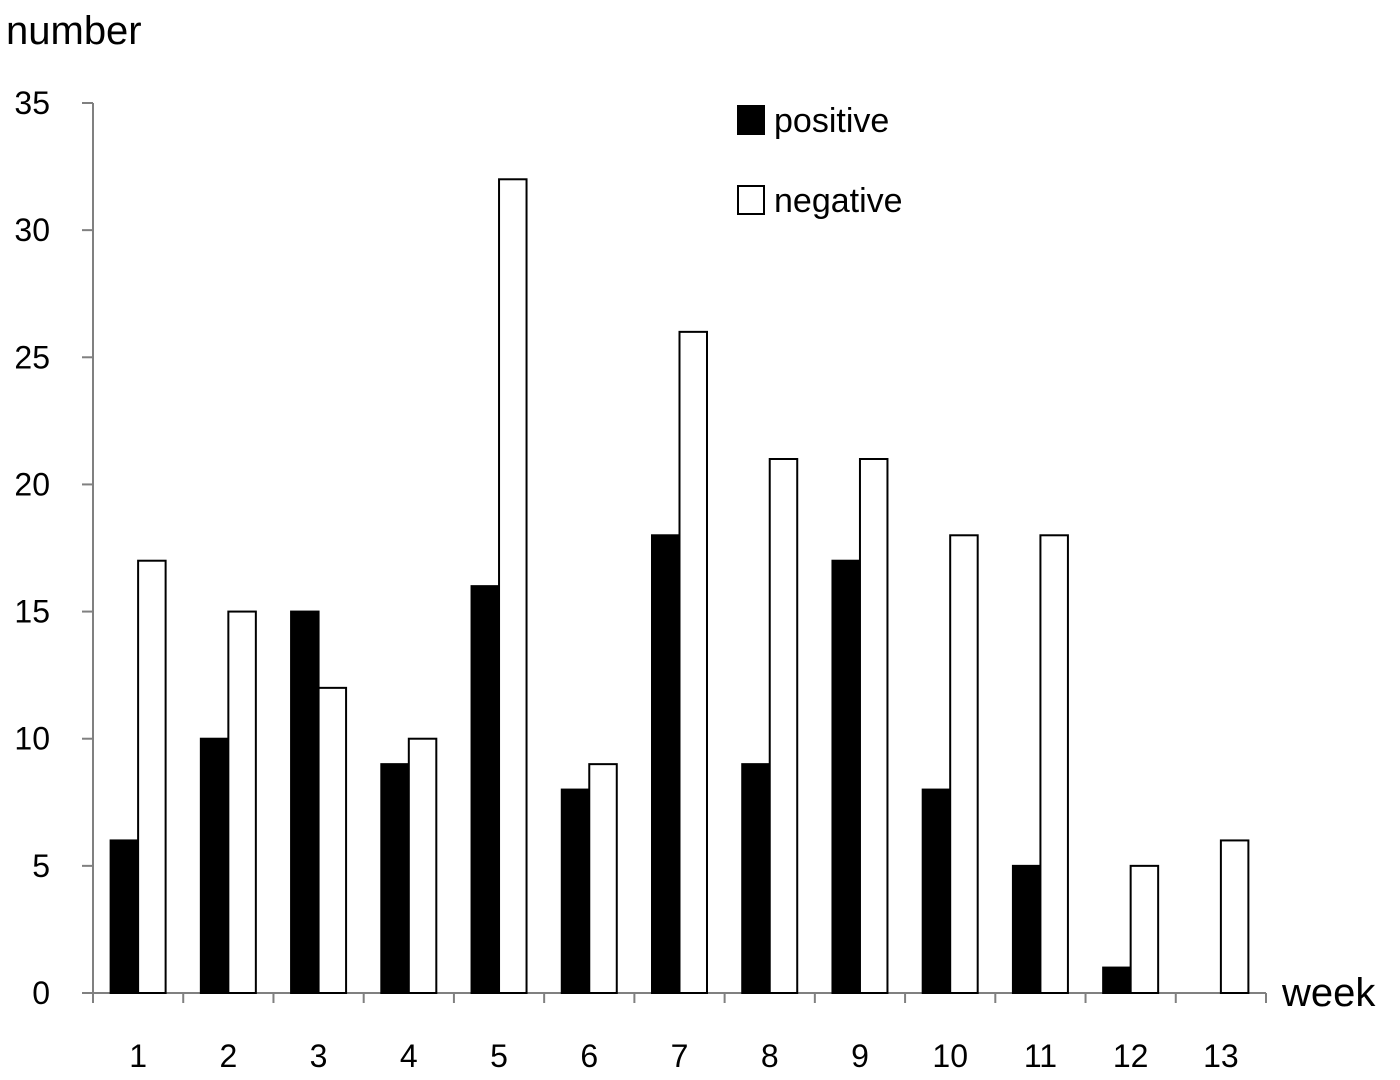  Describe the element at coordinates (41, 993) in the screenshot. I see `y-tick-label: 0` at that location.